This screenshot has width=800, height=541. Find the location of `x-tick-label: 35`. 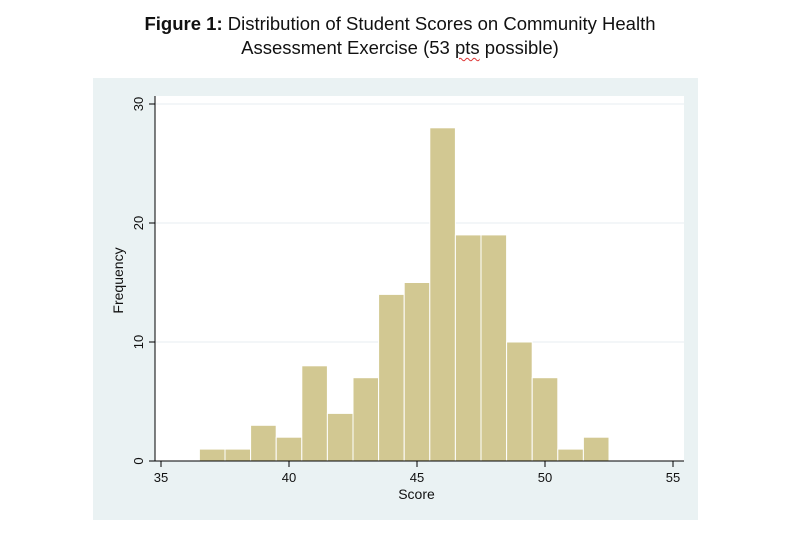

x-tick-label: 35 is located at coordinates (161, 477).